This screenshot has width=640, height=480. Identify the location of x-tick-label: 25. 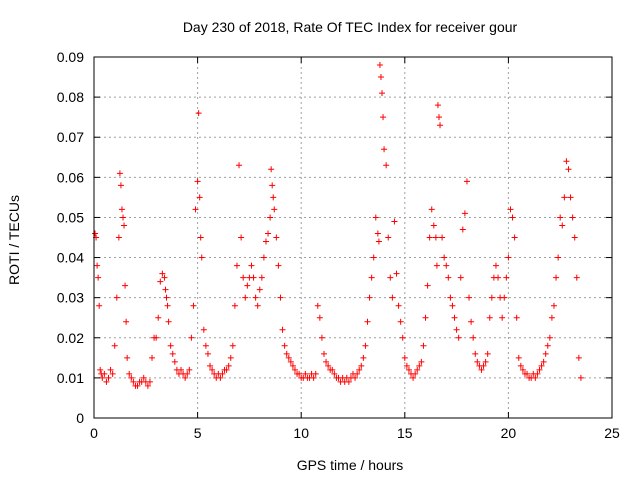
(612, 433).